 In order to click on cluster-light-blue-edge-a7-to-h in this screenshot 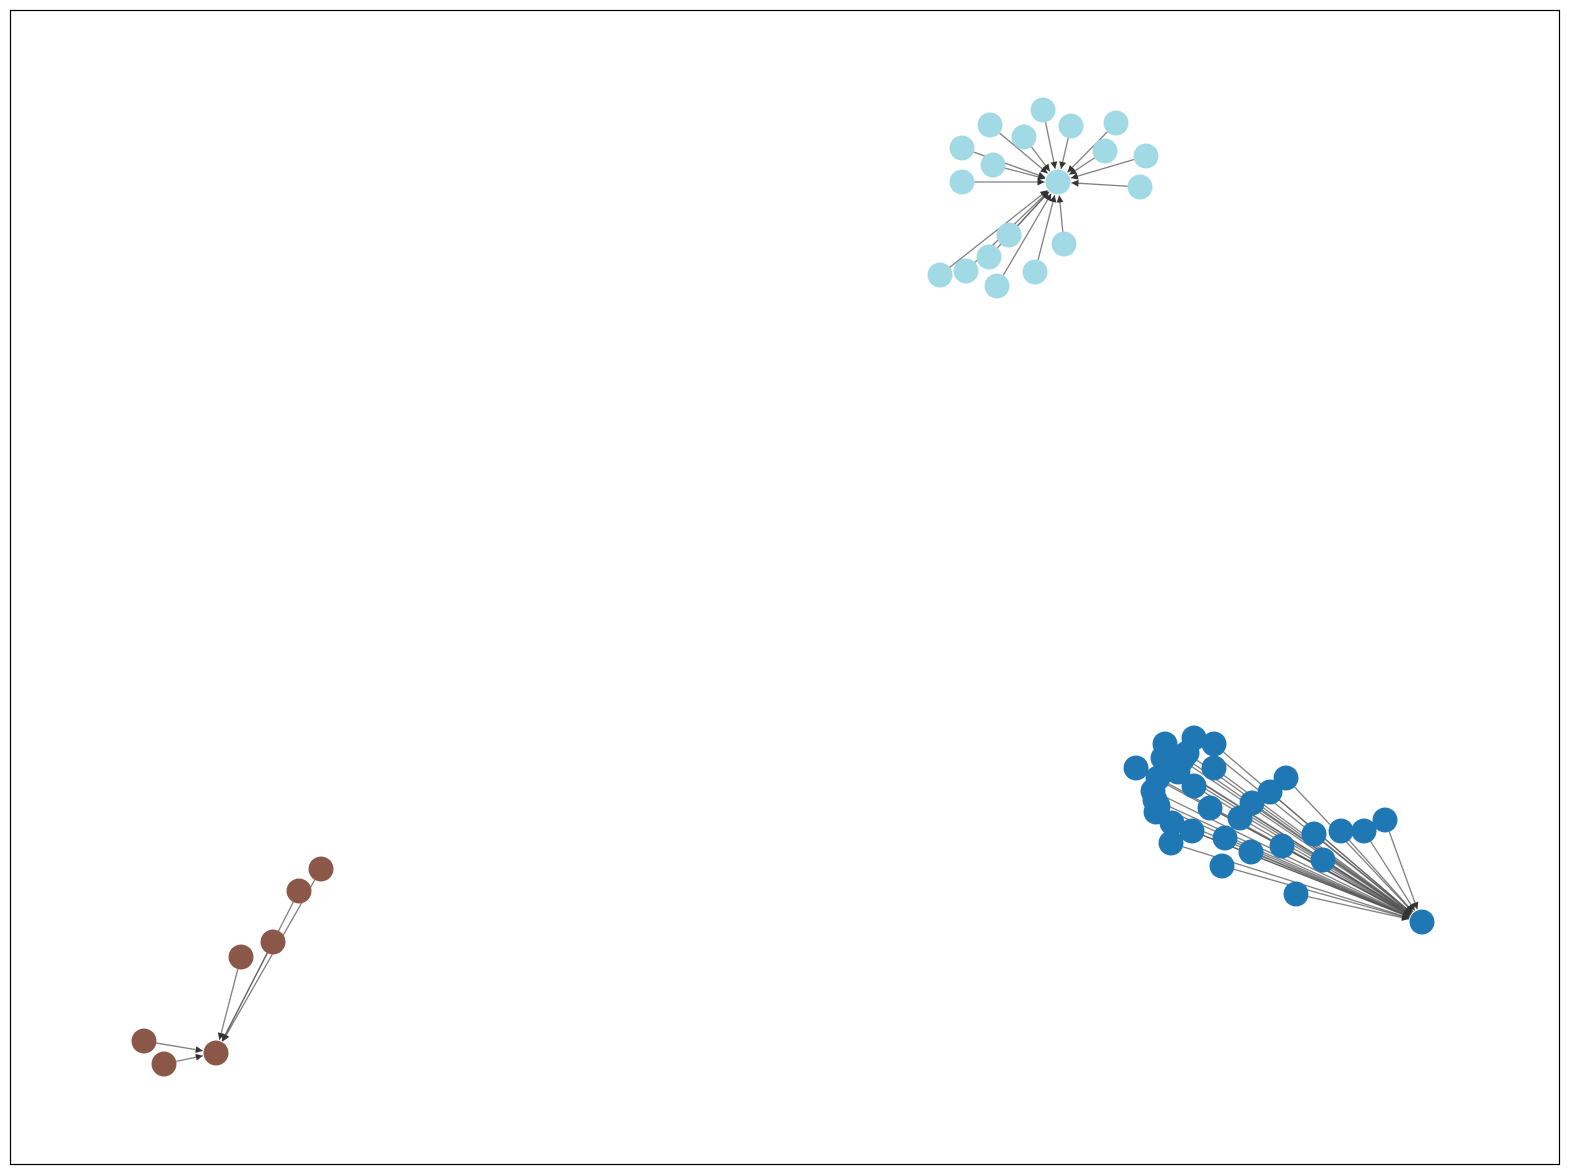, I will do `click(1025, 174)`.